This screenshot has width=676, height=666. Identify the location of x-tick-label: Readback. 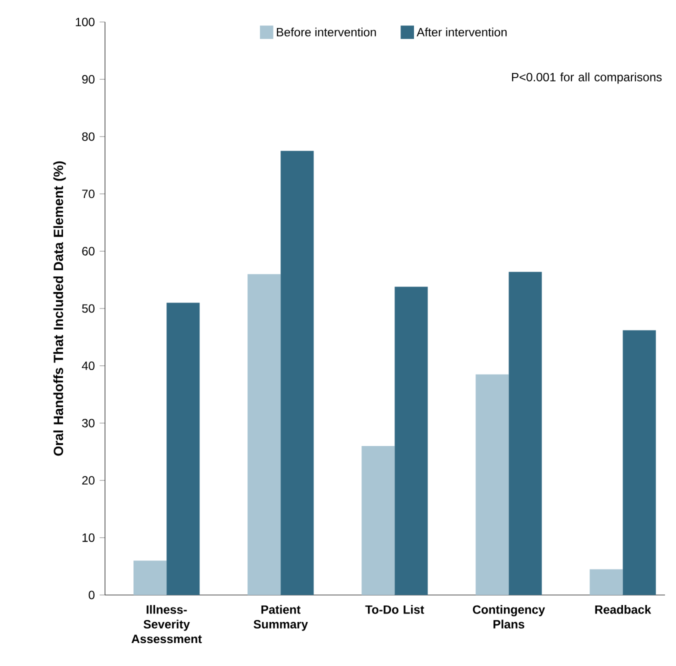
(623, 609).